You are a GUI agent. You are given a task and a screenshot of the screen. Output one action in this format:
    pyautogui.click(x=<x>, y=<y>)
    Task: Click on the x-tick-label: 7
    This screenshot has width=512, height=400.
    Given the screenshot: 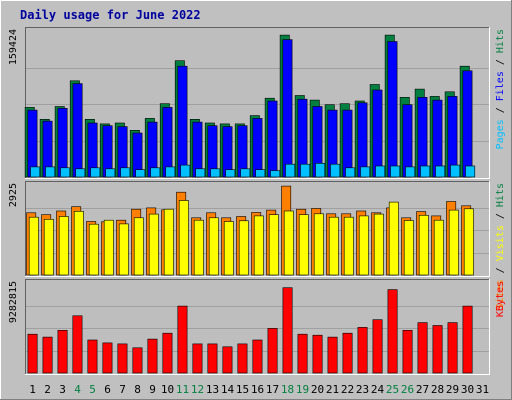 What is the action you would take?
    pyautogui.click(x=122, y=389)
    